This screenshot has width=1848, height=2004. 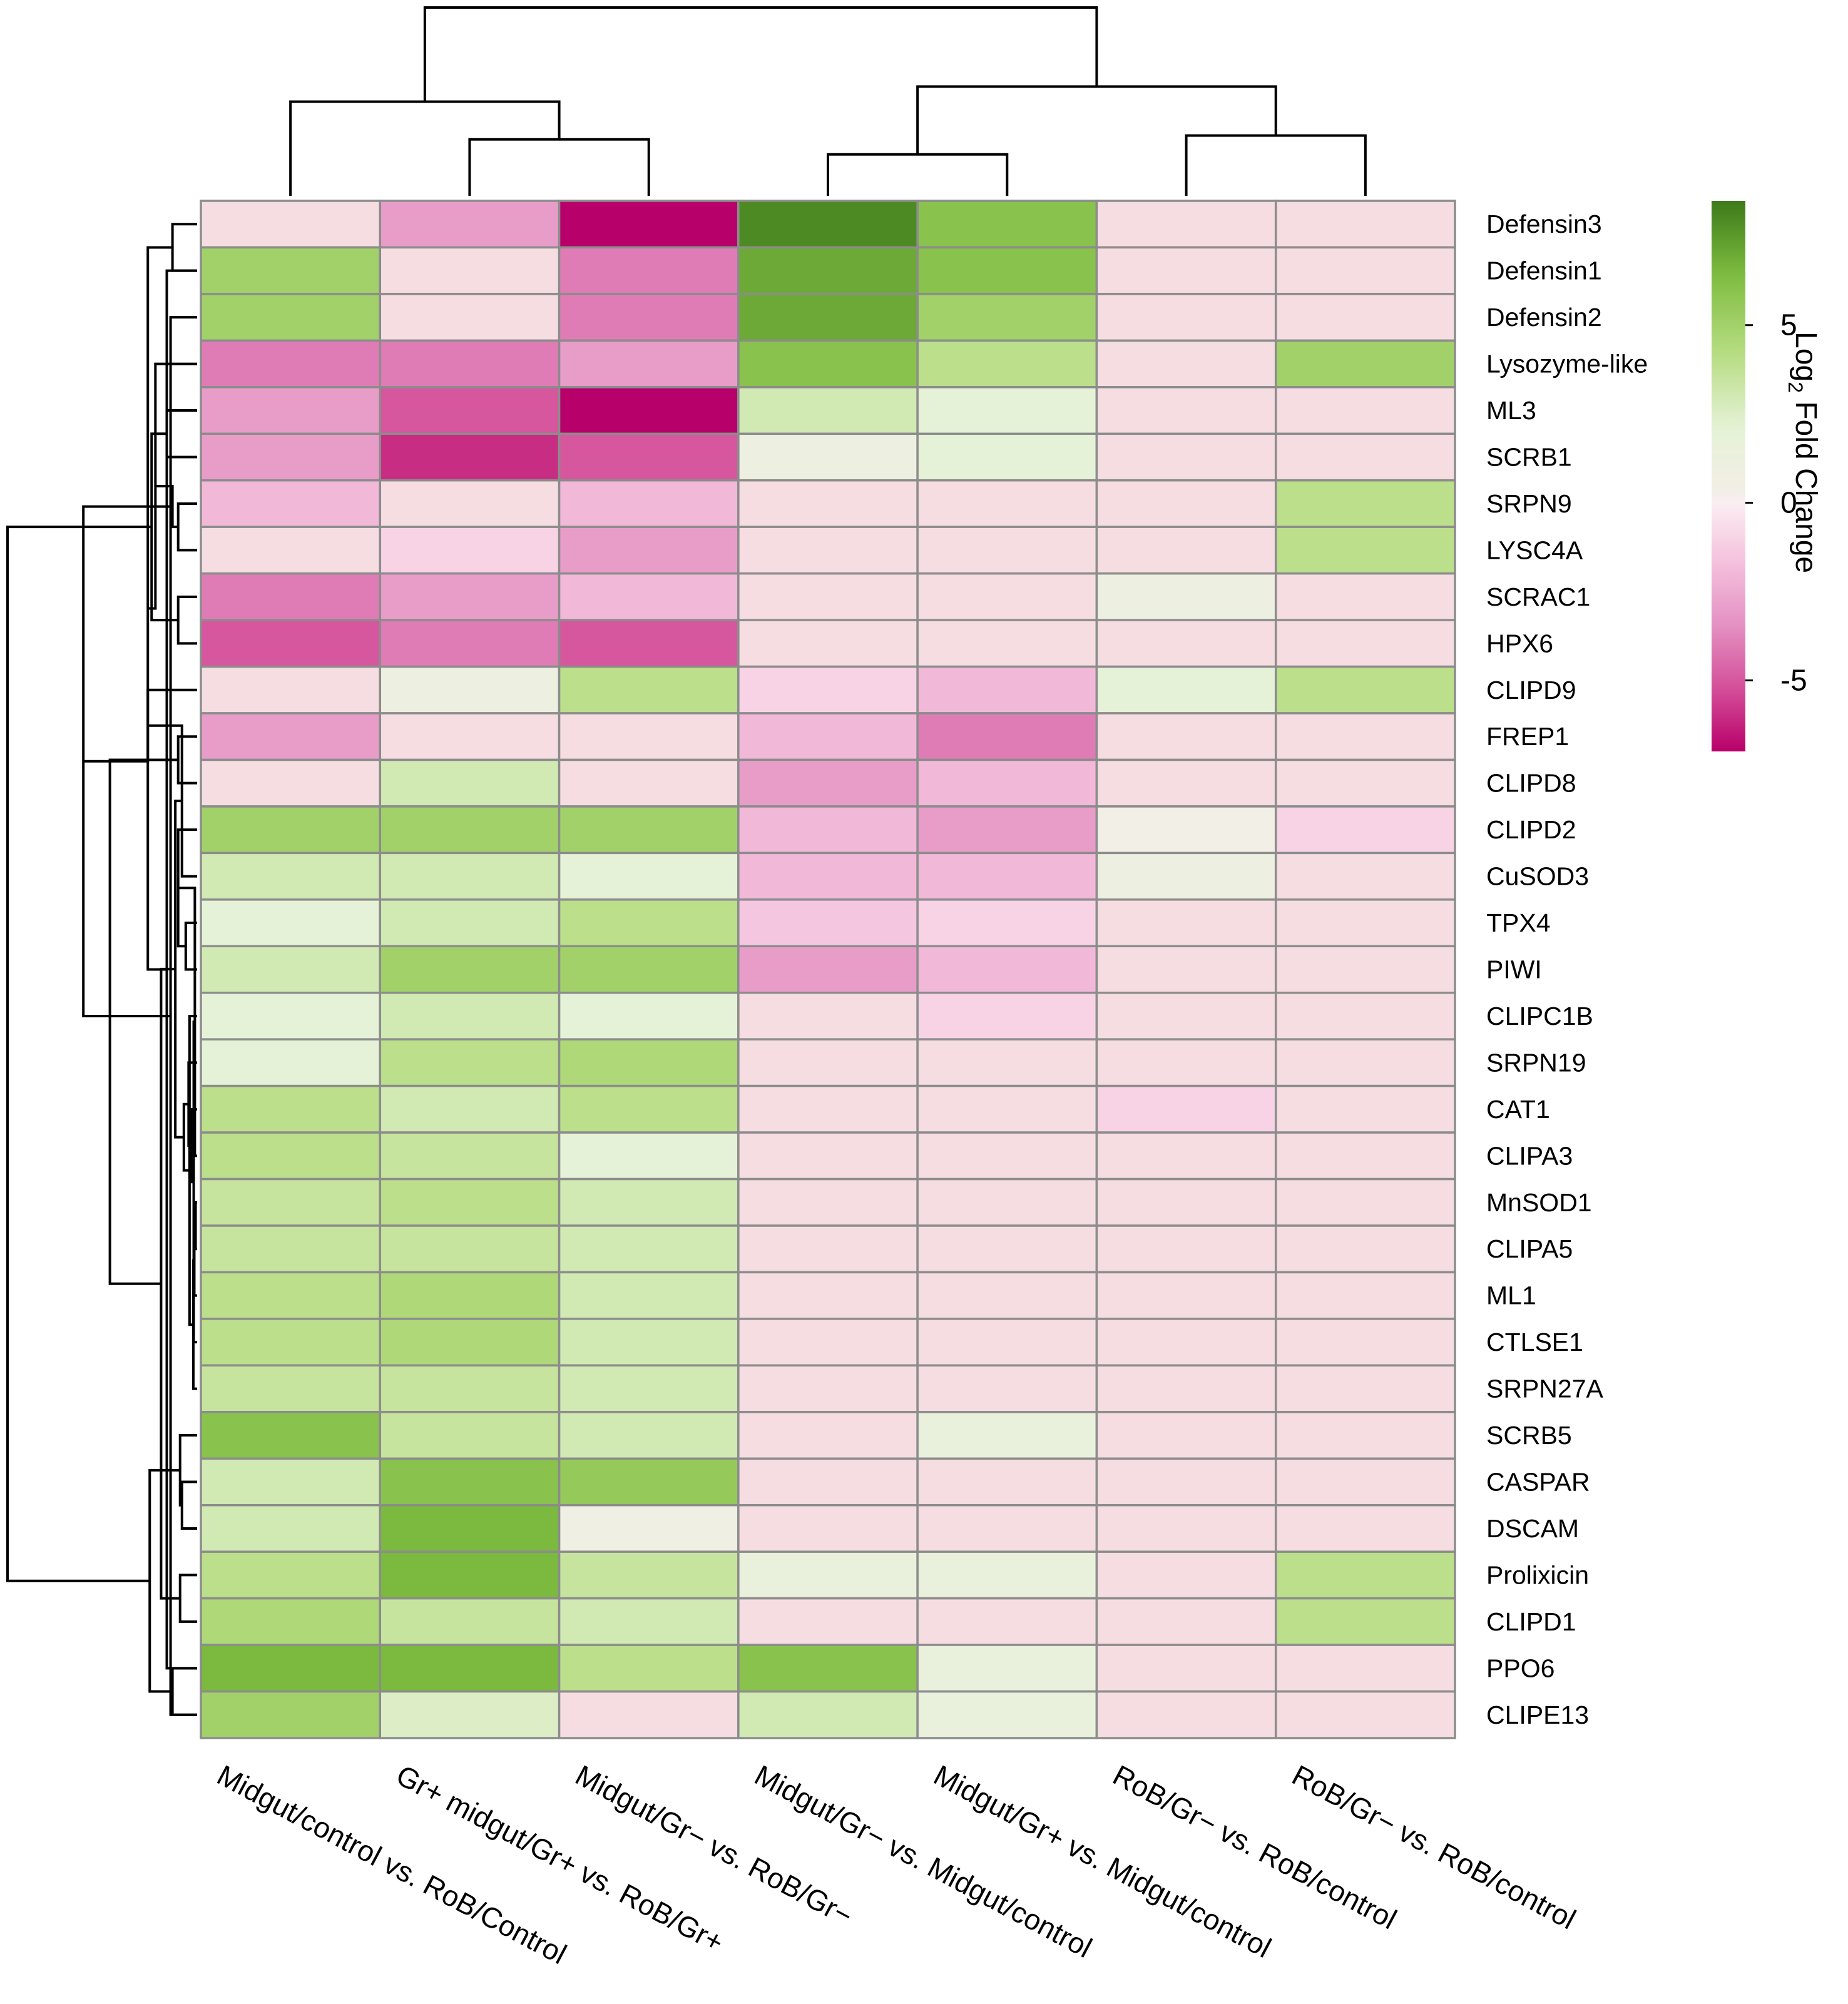 I want to click on row-label: Lysozyme-like, so click(x=1567, y=365).